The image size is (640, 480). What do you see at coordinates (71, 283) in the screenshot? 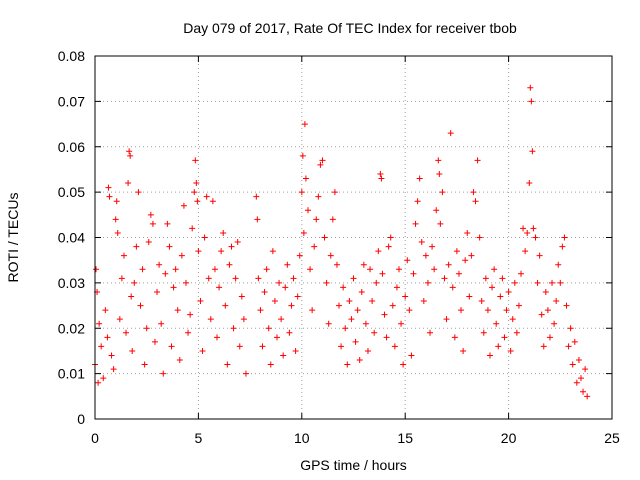
I see `y-tick-label: 0.03` at bounding box center [71, 283].